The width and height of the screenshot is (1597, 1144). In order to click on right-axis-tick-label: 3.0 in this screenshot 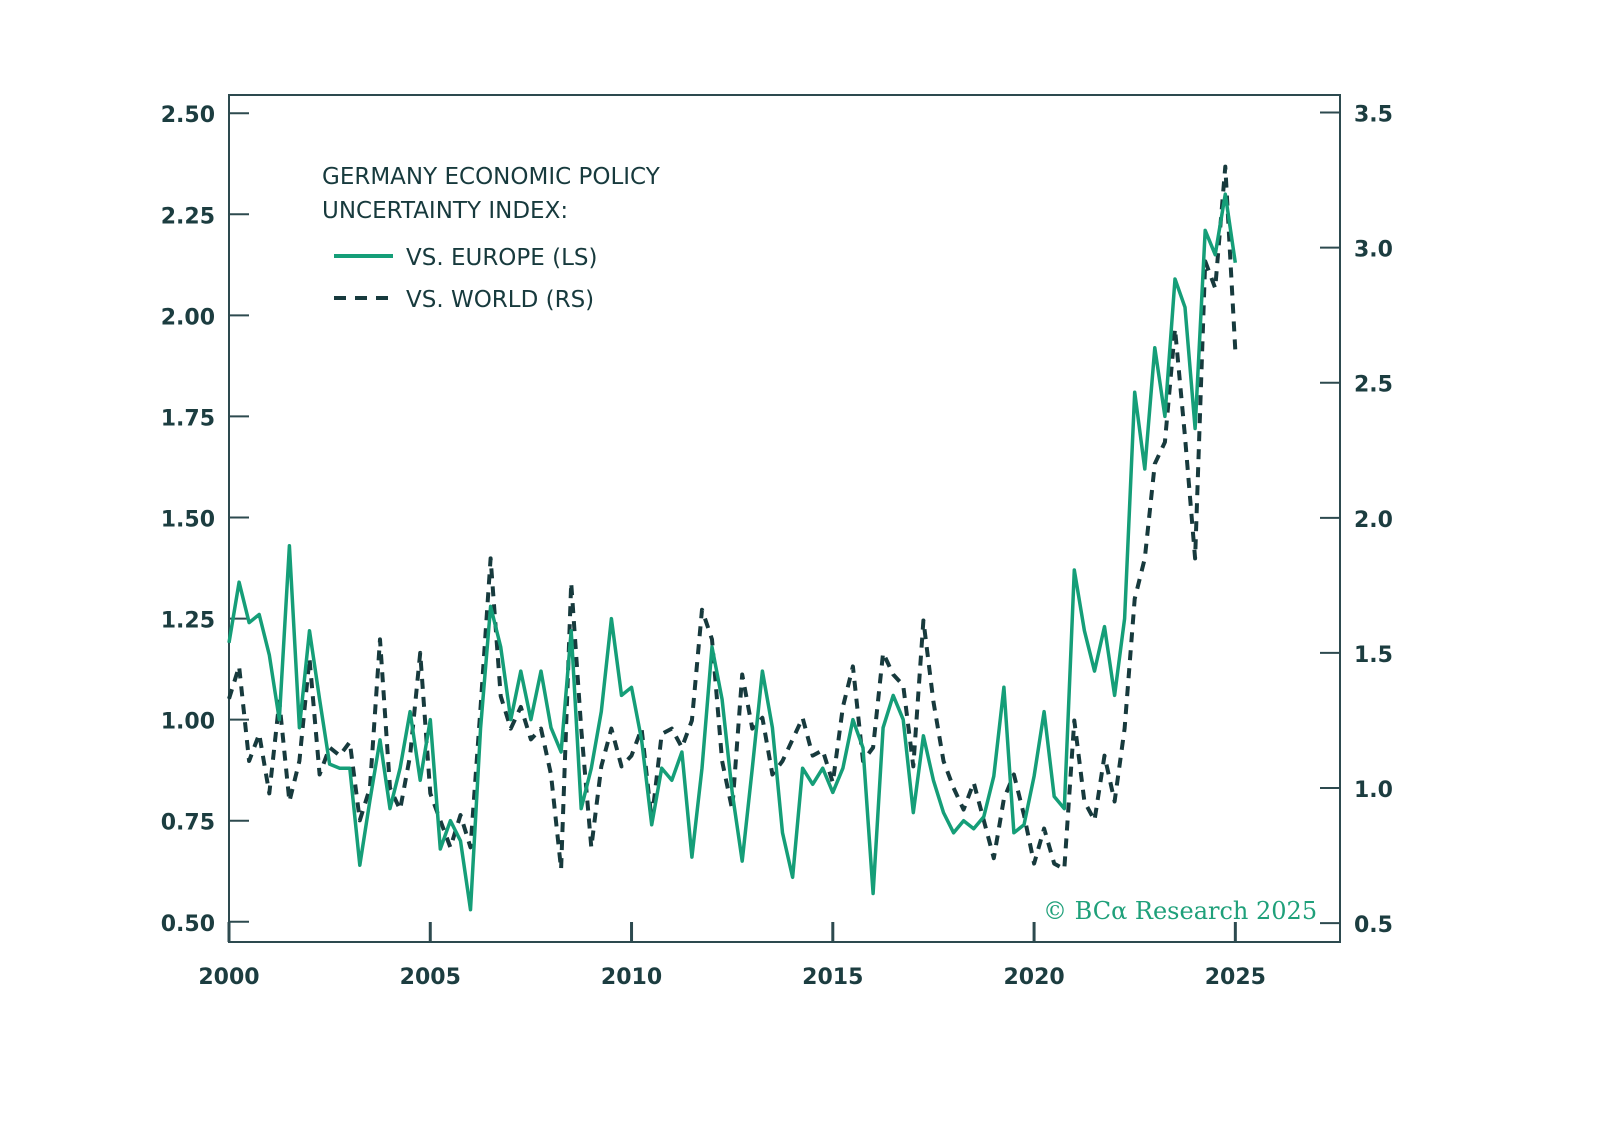, I will do `click(1373, 250)`.